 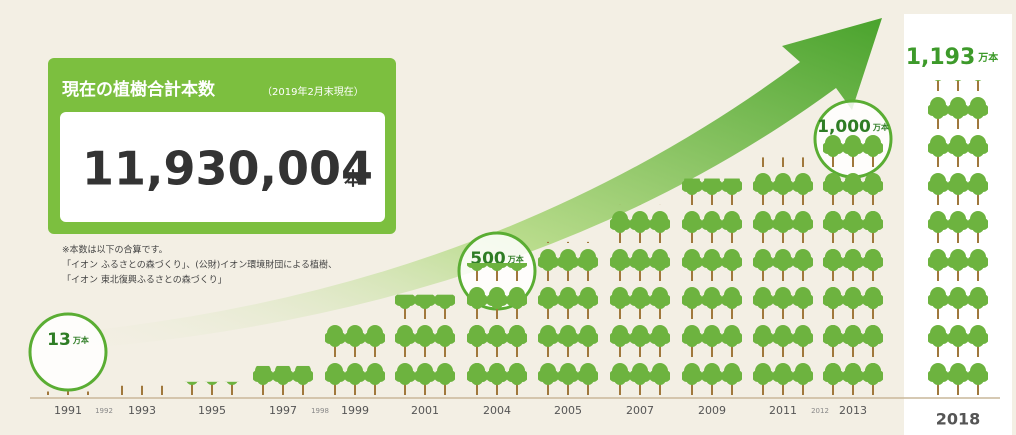 I want to click on note: 「イオン ふるさとの森づくり」、(公財)イオン環境財団による植樹、, so click(x=199, y=265).